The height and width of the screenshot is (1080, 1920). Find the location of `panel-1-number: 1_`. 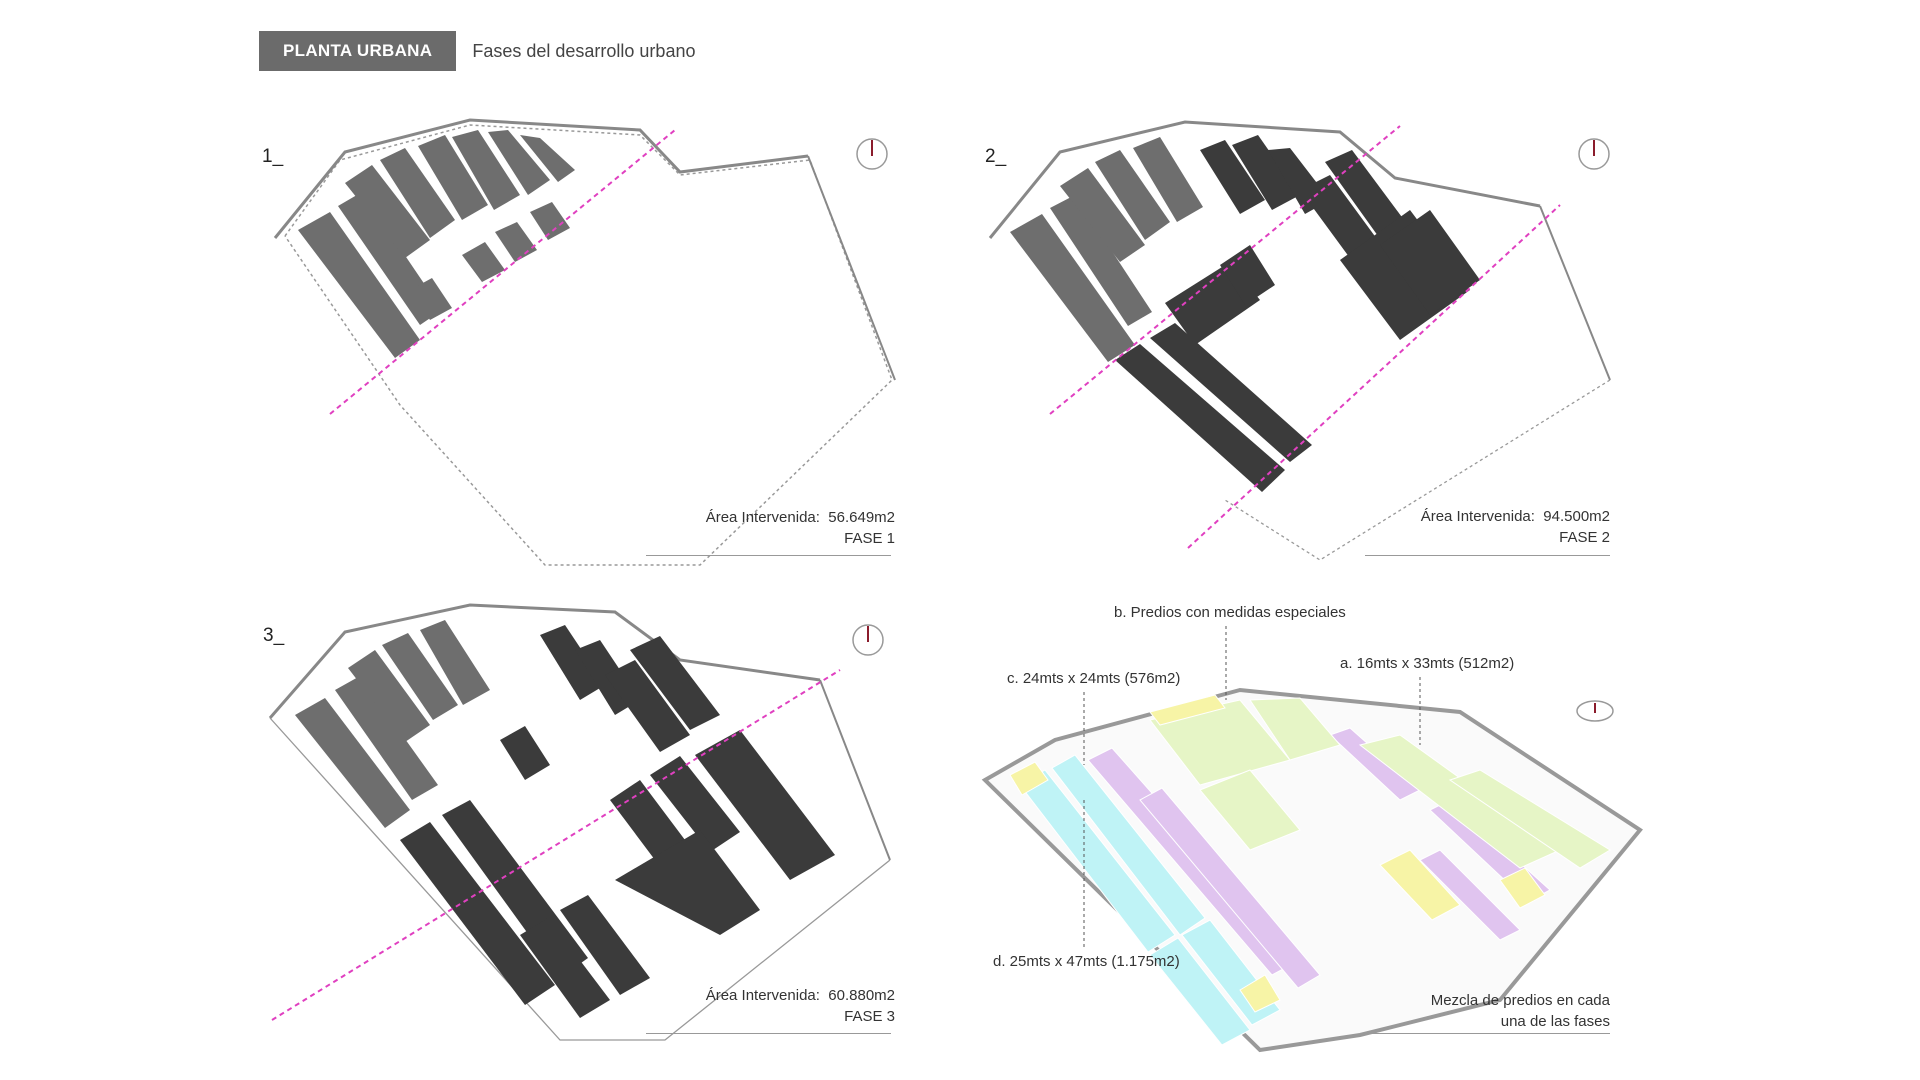

panel-1-number: 1_ is located at coordinates (273, 156).